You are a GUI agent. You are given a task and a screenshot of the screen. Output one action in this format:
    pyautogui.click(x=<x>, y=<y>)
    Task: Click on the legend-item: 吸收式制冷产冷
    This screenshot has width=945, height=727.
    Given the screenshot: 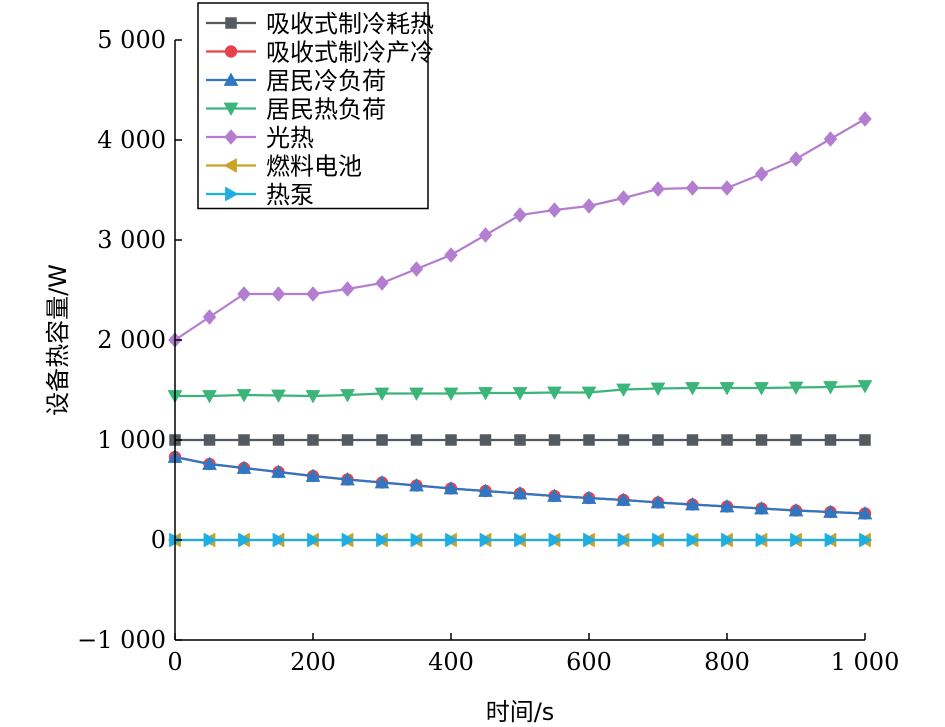 What is the action you would take?
    pyautogui.click(x=320, y=53)
    